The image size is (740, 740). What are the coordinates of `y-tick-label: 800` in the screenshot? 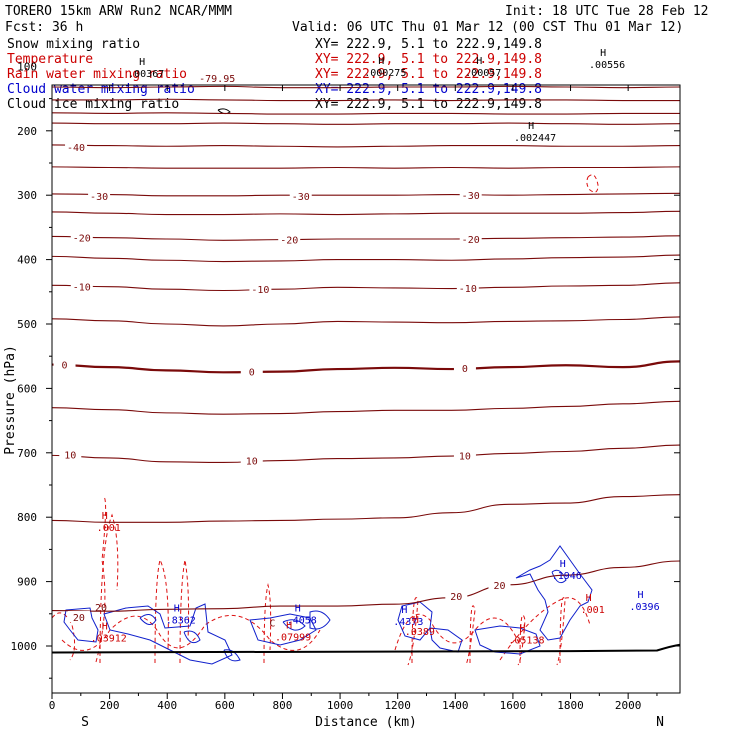 It's located at (27, 517).